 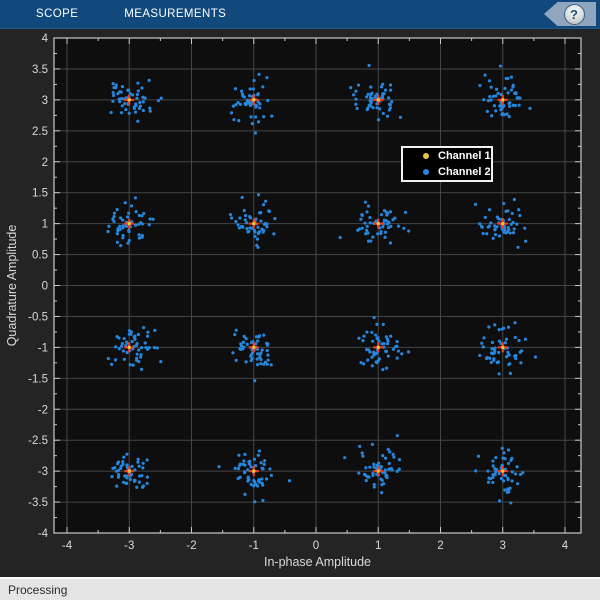 I want to click on legend: Channel 1 Channel 2, so click(x=447, y=164).